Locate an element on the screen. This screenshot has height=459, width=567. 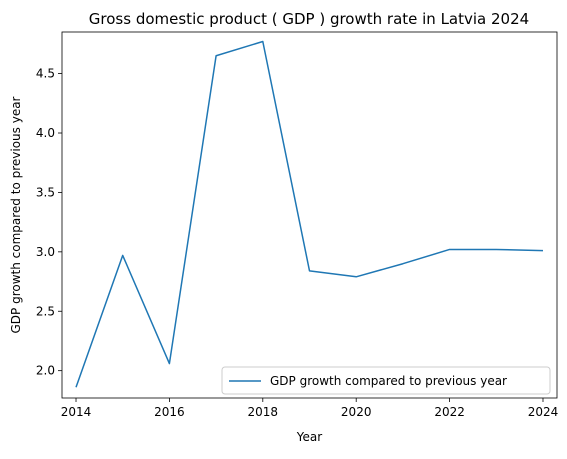
x-tick-label: 2016 is located at coordinates (169, 412).